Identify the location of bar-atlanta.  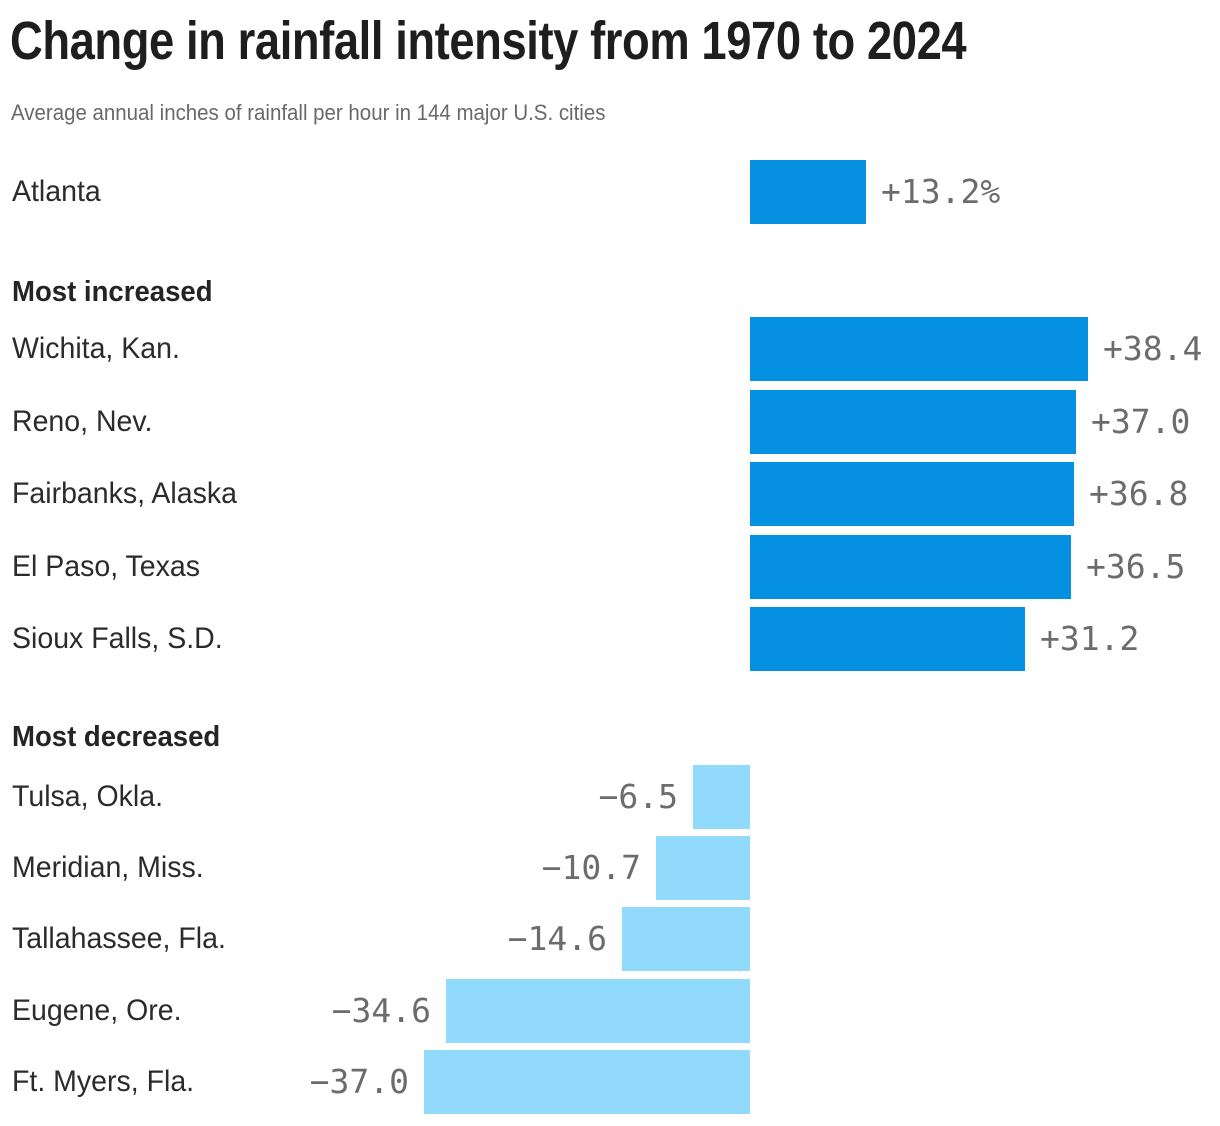
(808, 192).